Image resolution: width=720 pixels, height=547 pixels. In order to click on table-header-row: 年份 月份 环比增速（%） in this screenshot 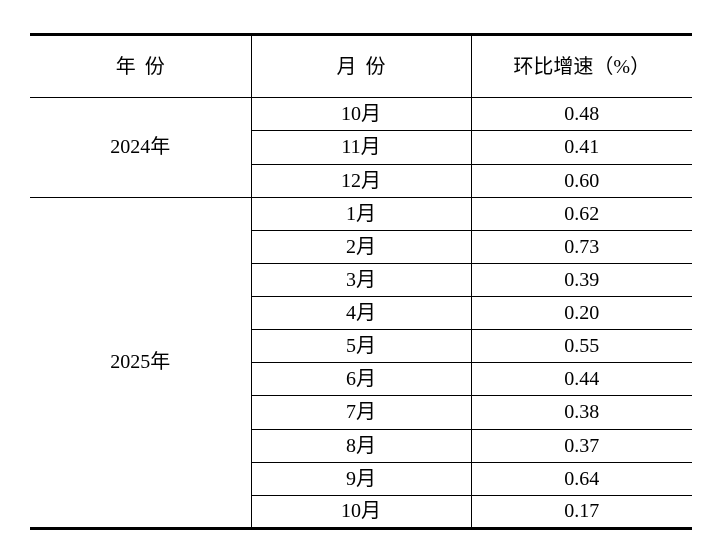, I will do `click(361, 66)`.